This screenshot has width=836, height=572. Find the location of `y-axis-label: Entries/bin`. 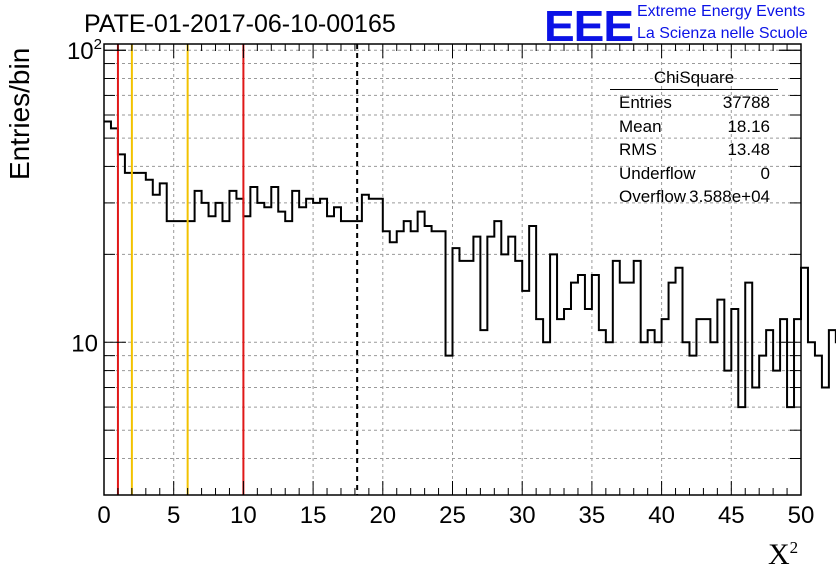

y-axis-label: Entries/bin is located at coordinates (19, 113).